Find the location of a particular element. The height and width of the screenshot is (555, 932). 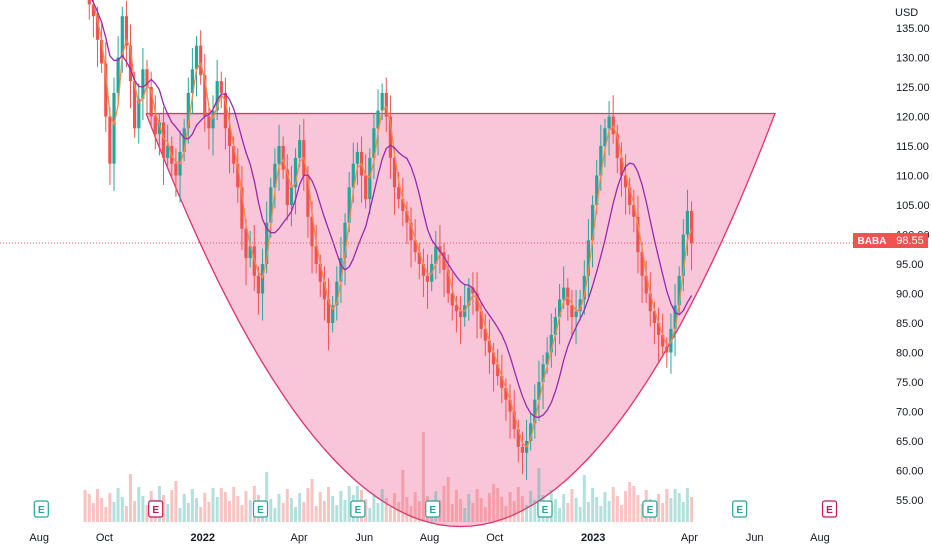

x-tick-label: Aug is located at coordinates (430, 538).